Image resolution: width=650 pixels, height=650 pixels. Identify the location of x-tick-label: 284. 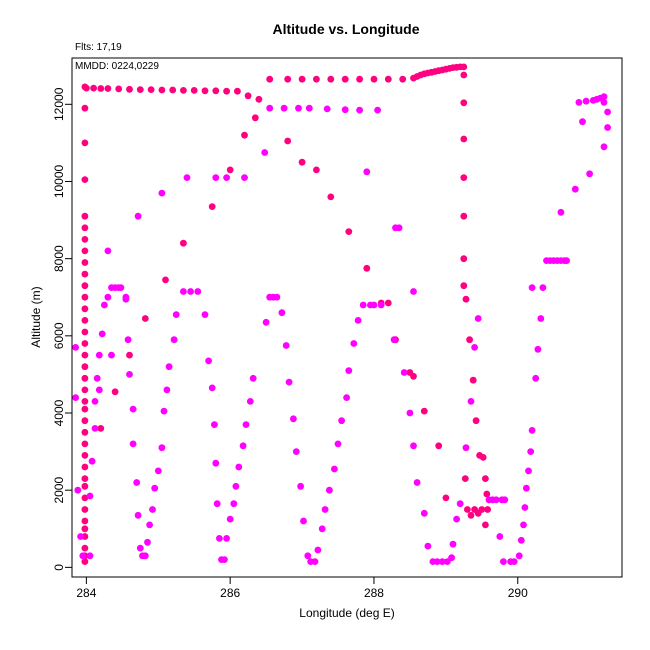
(86, 593).